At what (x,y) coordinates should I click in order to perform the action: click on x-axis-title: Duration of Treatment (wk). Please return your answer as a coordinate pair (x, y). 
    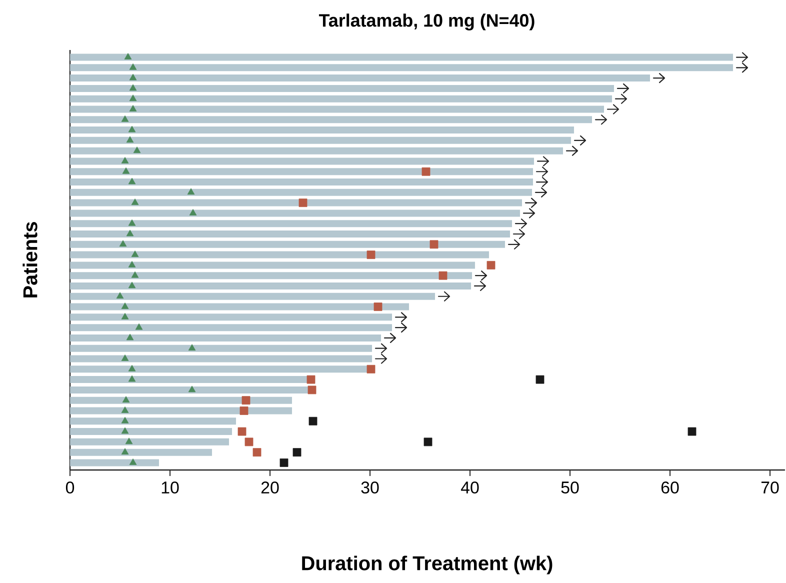
    Looking at the image, I should click on (427, 565).